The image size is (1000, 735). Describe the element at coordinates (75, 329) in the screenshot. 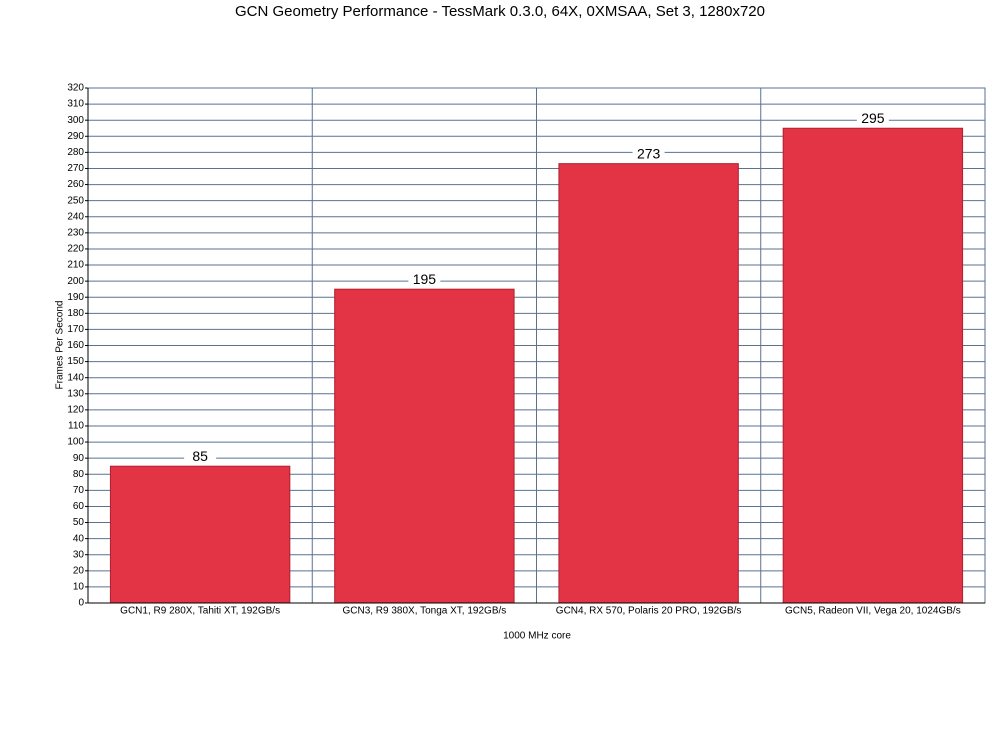

I see `y-tick-label: 170` at that location.